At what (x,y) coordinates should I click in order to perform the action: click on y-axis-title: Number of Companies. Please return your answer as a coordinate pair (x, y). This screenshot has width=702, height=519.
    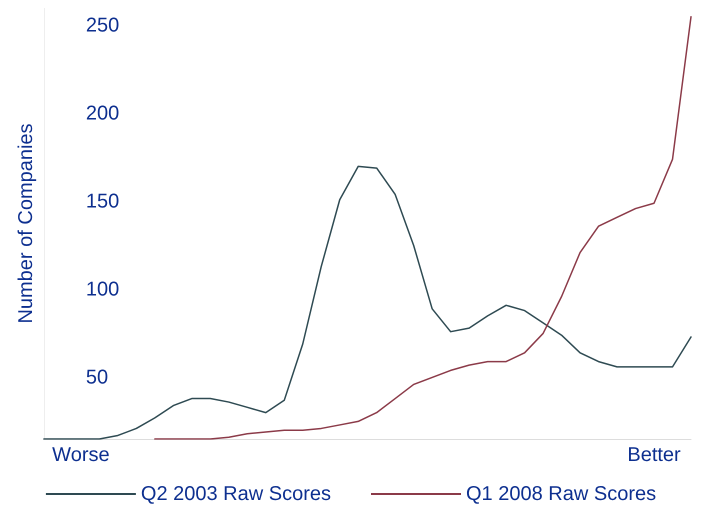
    Looking at the image, I should click on (26, 223).